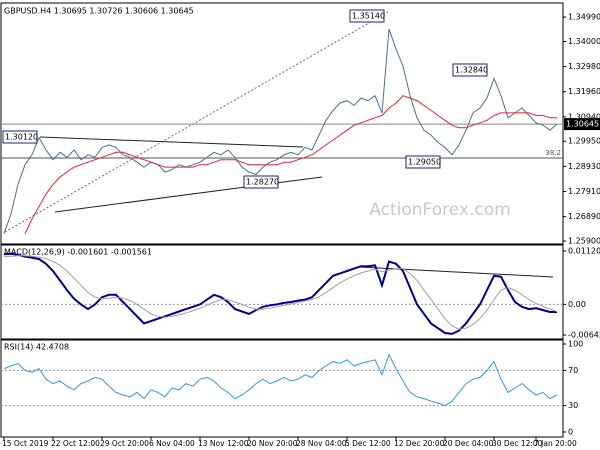 The width and height of the screenshot is (600, 450). What do you see at coordinates (584, 241) in the screenshot?
I see `y-tick-label: 1.25900` at bounding box center [584, 241].